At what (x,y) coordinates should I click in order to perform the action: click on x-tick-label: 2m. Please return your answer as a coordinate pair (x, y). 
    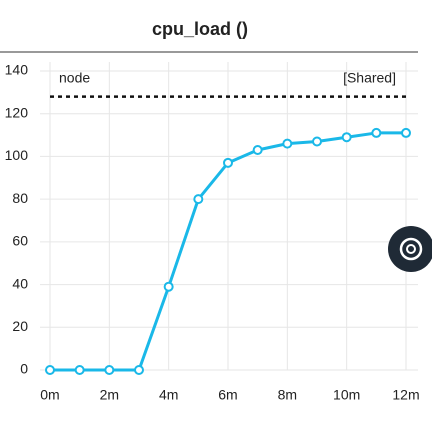
    Looking at the image, I should click on (109, 395).